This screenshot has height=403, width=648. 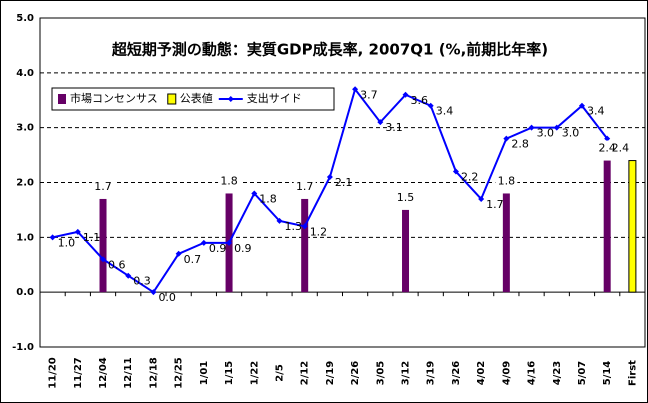 I want to click on x-tick-label: 4/02, so click(x=481, y=373).